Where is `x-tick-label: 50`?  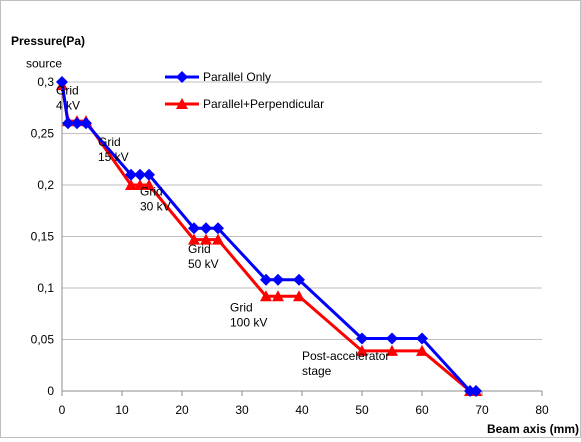 x-tick-label: 50 is located at coordinates (362, 410).